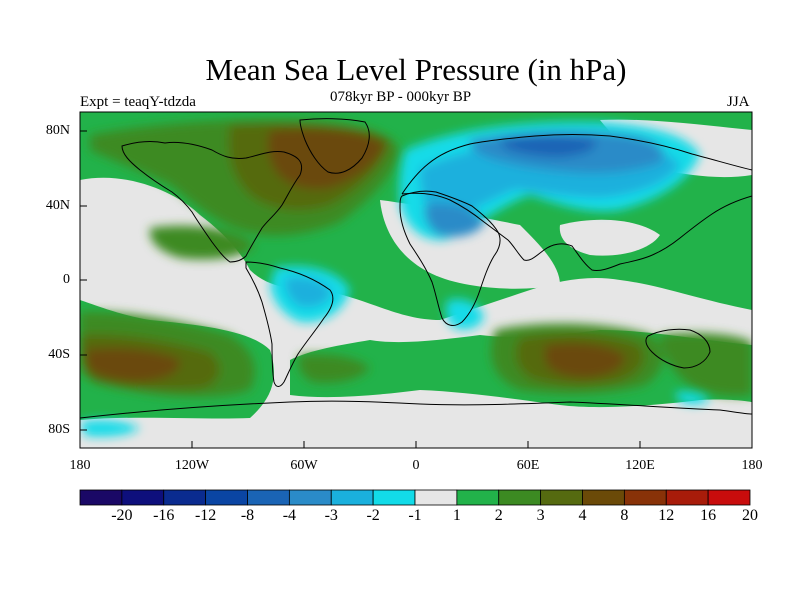  I want to click on coast-south-america, so click(289, 324).